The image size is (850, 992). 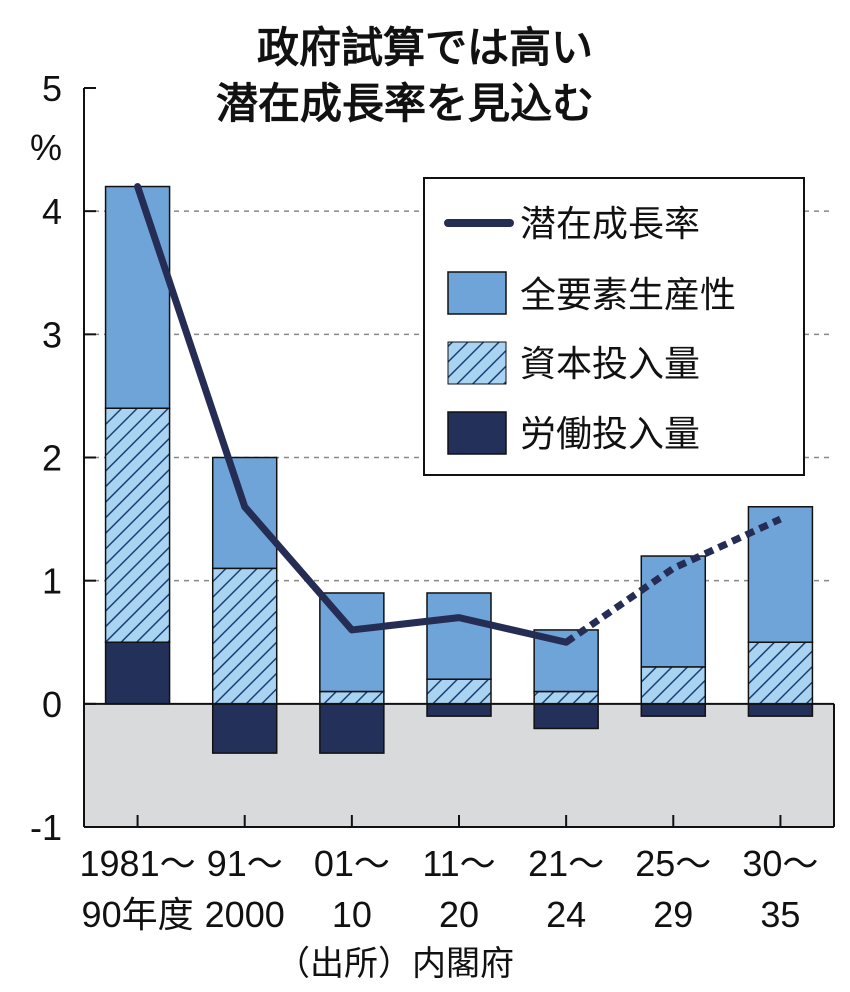 What do you see at coordinates (52, 581) in the screenshot?
I see `y-tick-label: 1` at bounding box center [52, 581].